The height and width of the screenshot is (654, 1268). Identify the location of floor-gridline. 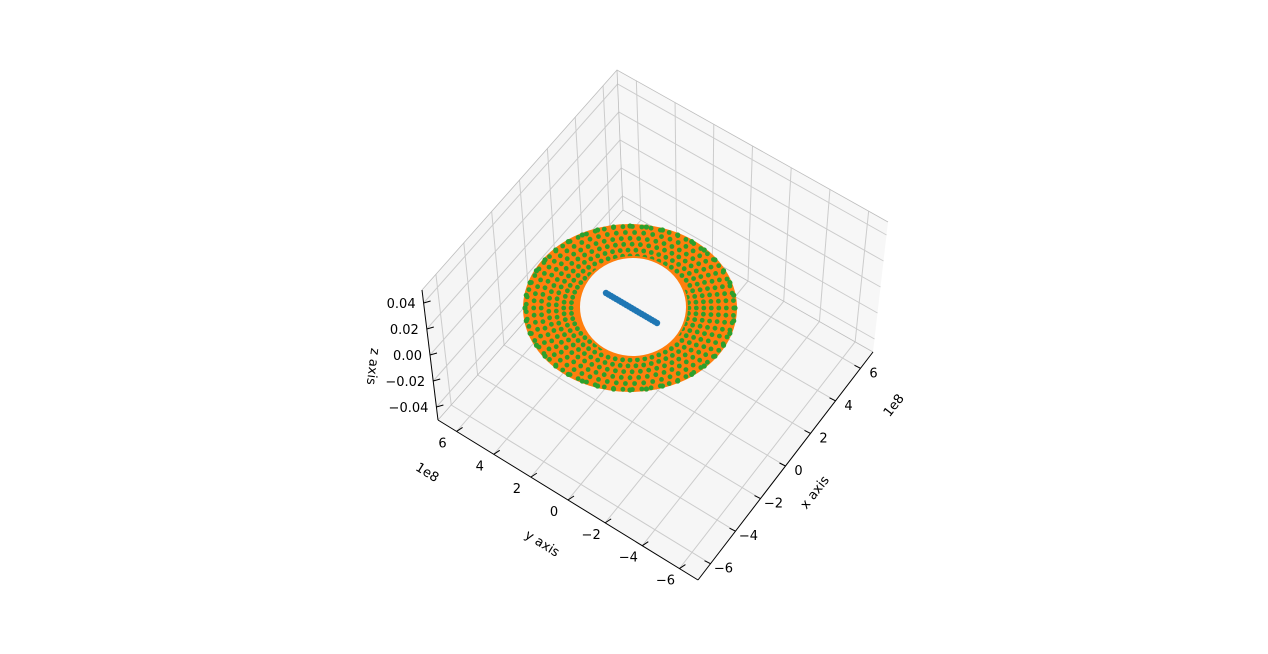
(694, 412).